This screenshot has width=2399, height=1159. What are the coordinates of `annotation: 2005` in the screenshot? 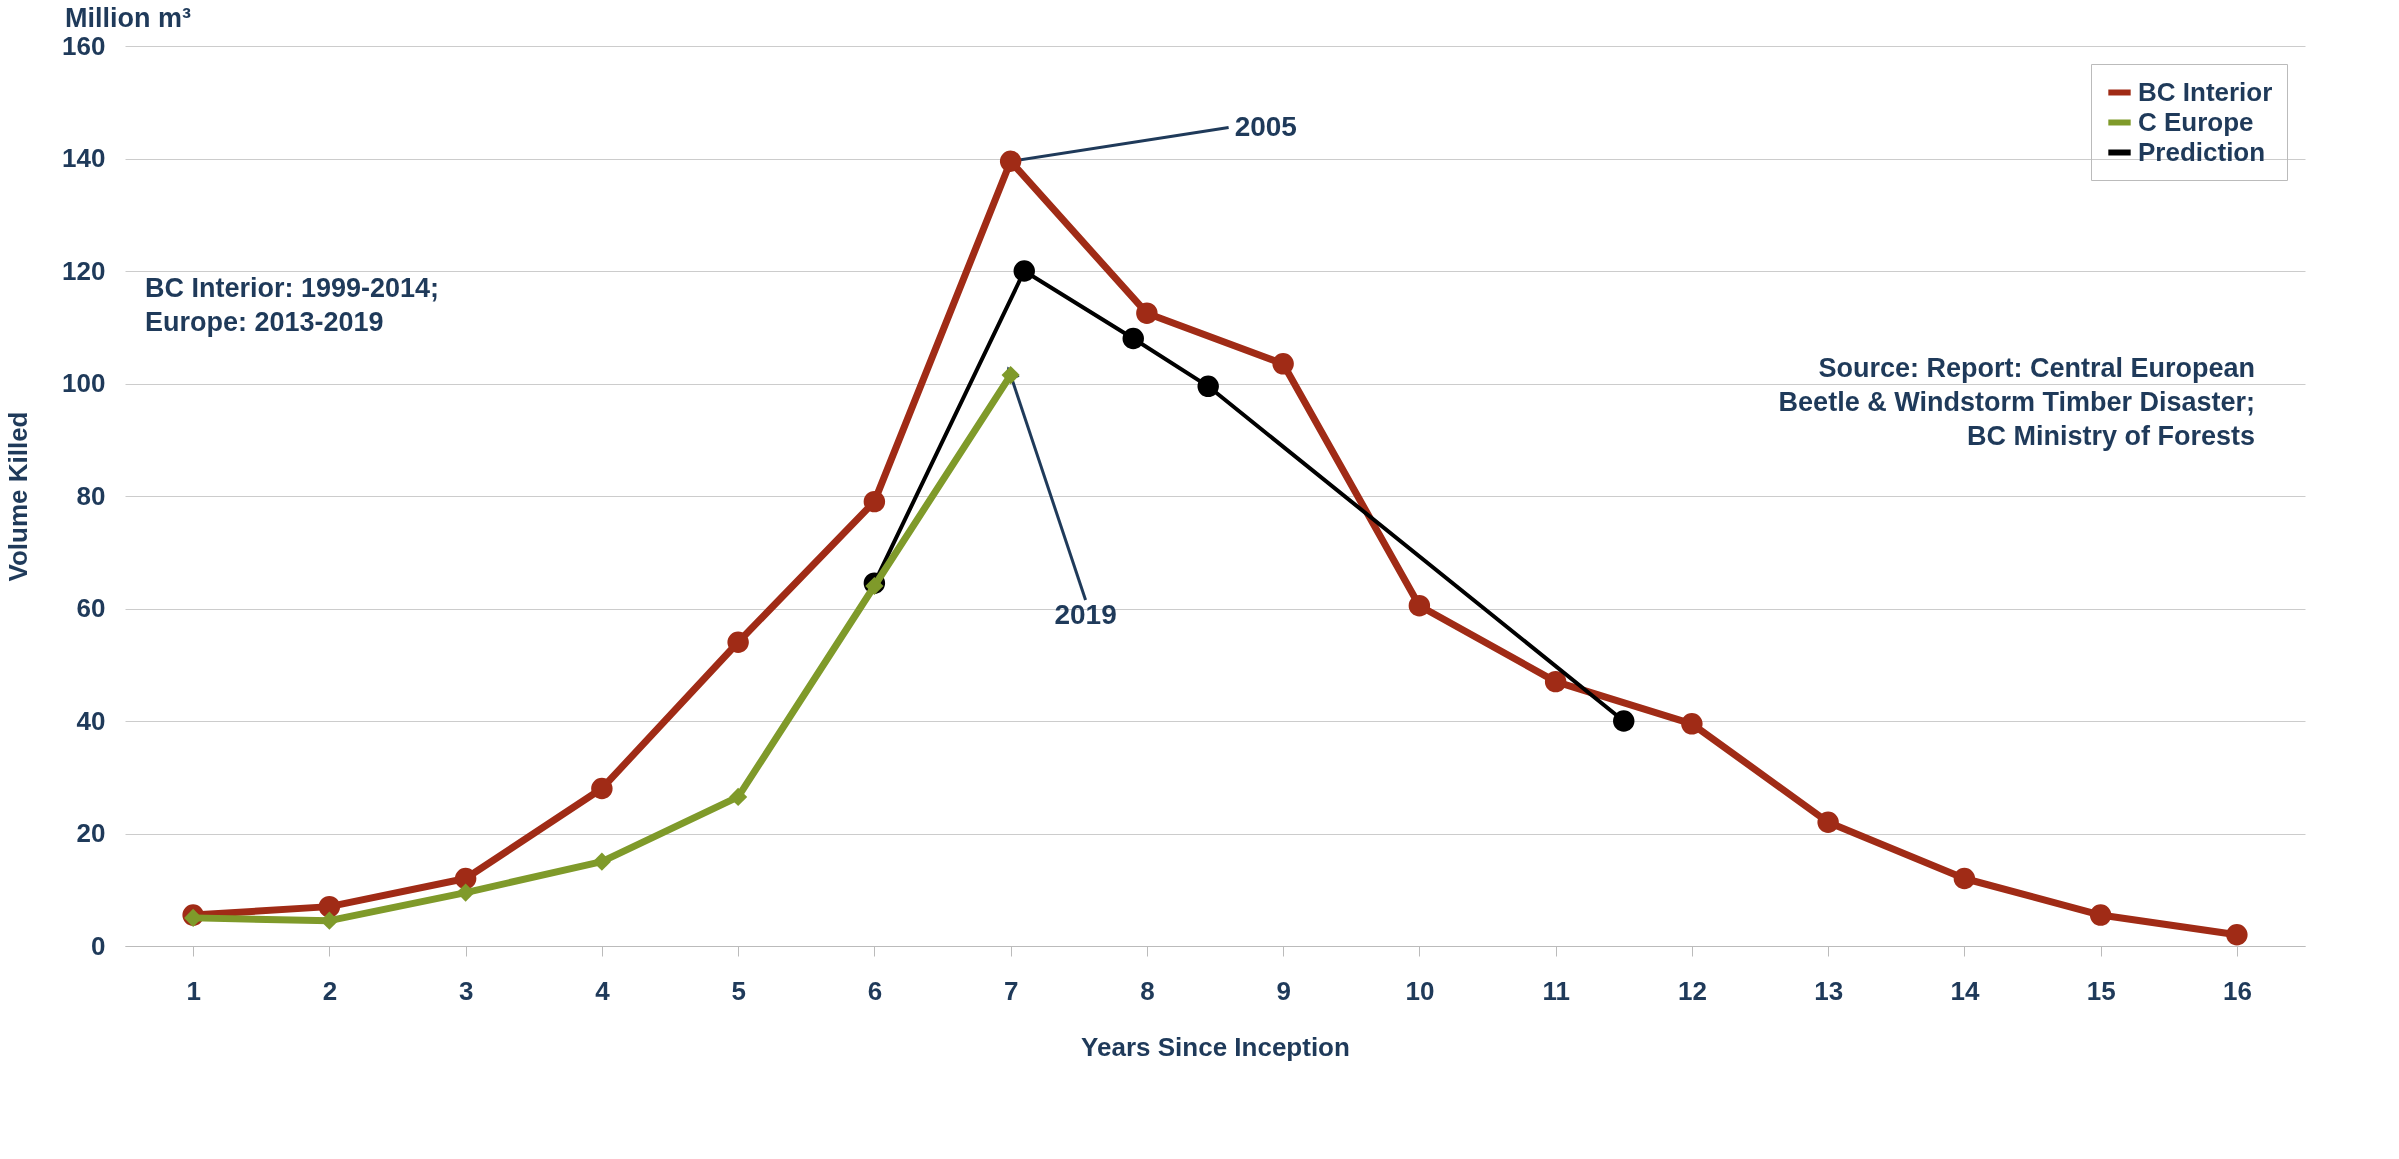 It's located at (1265, 126).